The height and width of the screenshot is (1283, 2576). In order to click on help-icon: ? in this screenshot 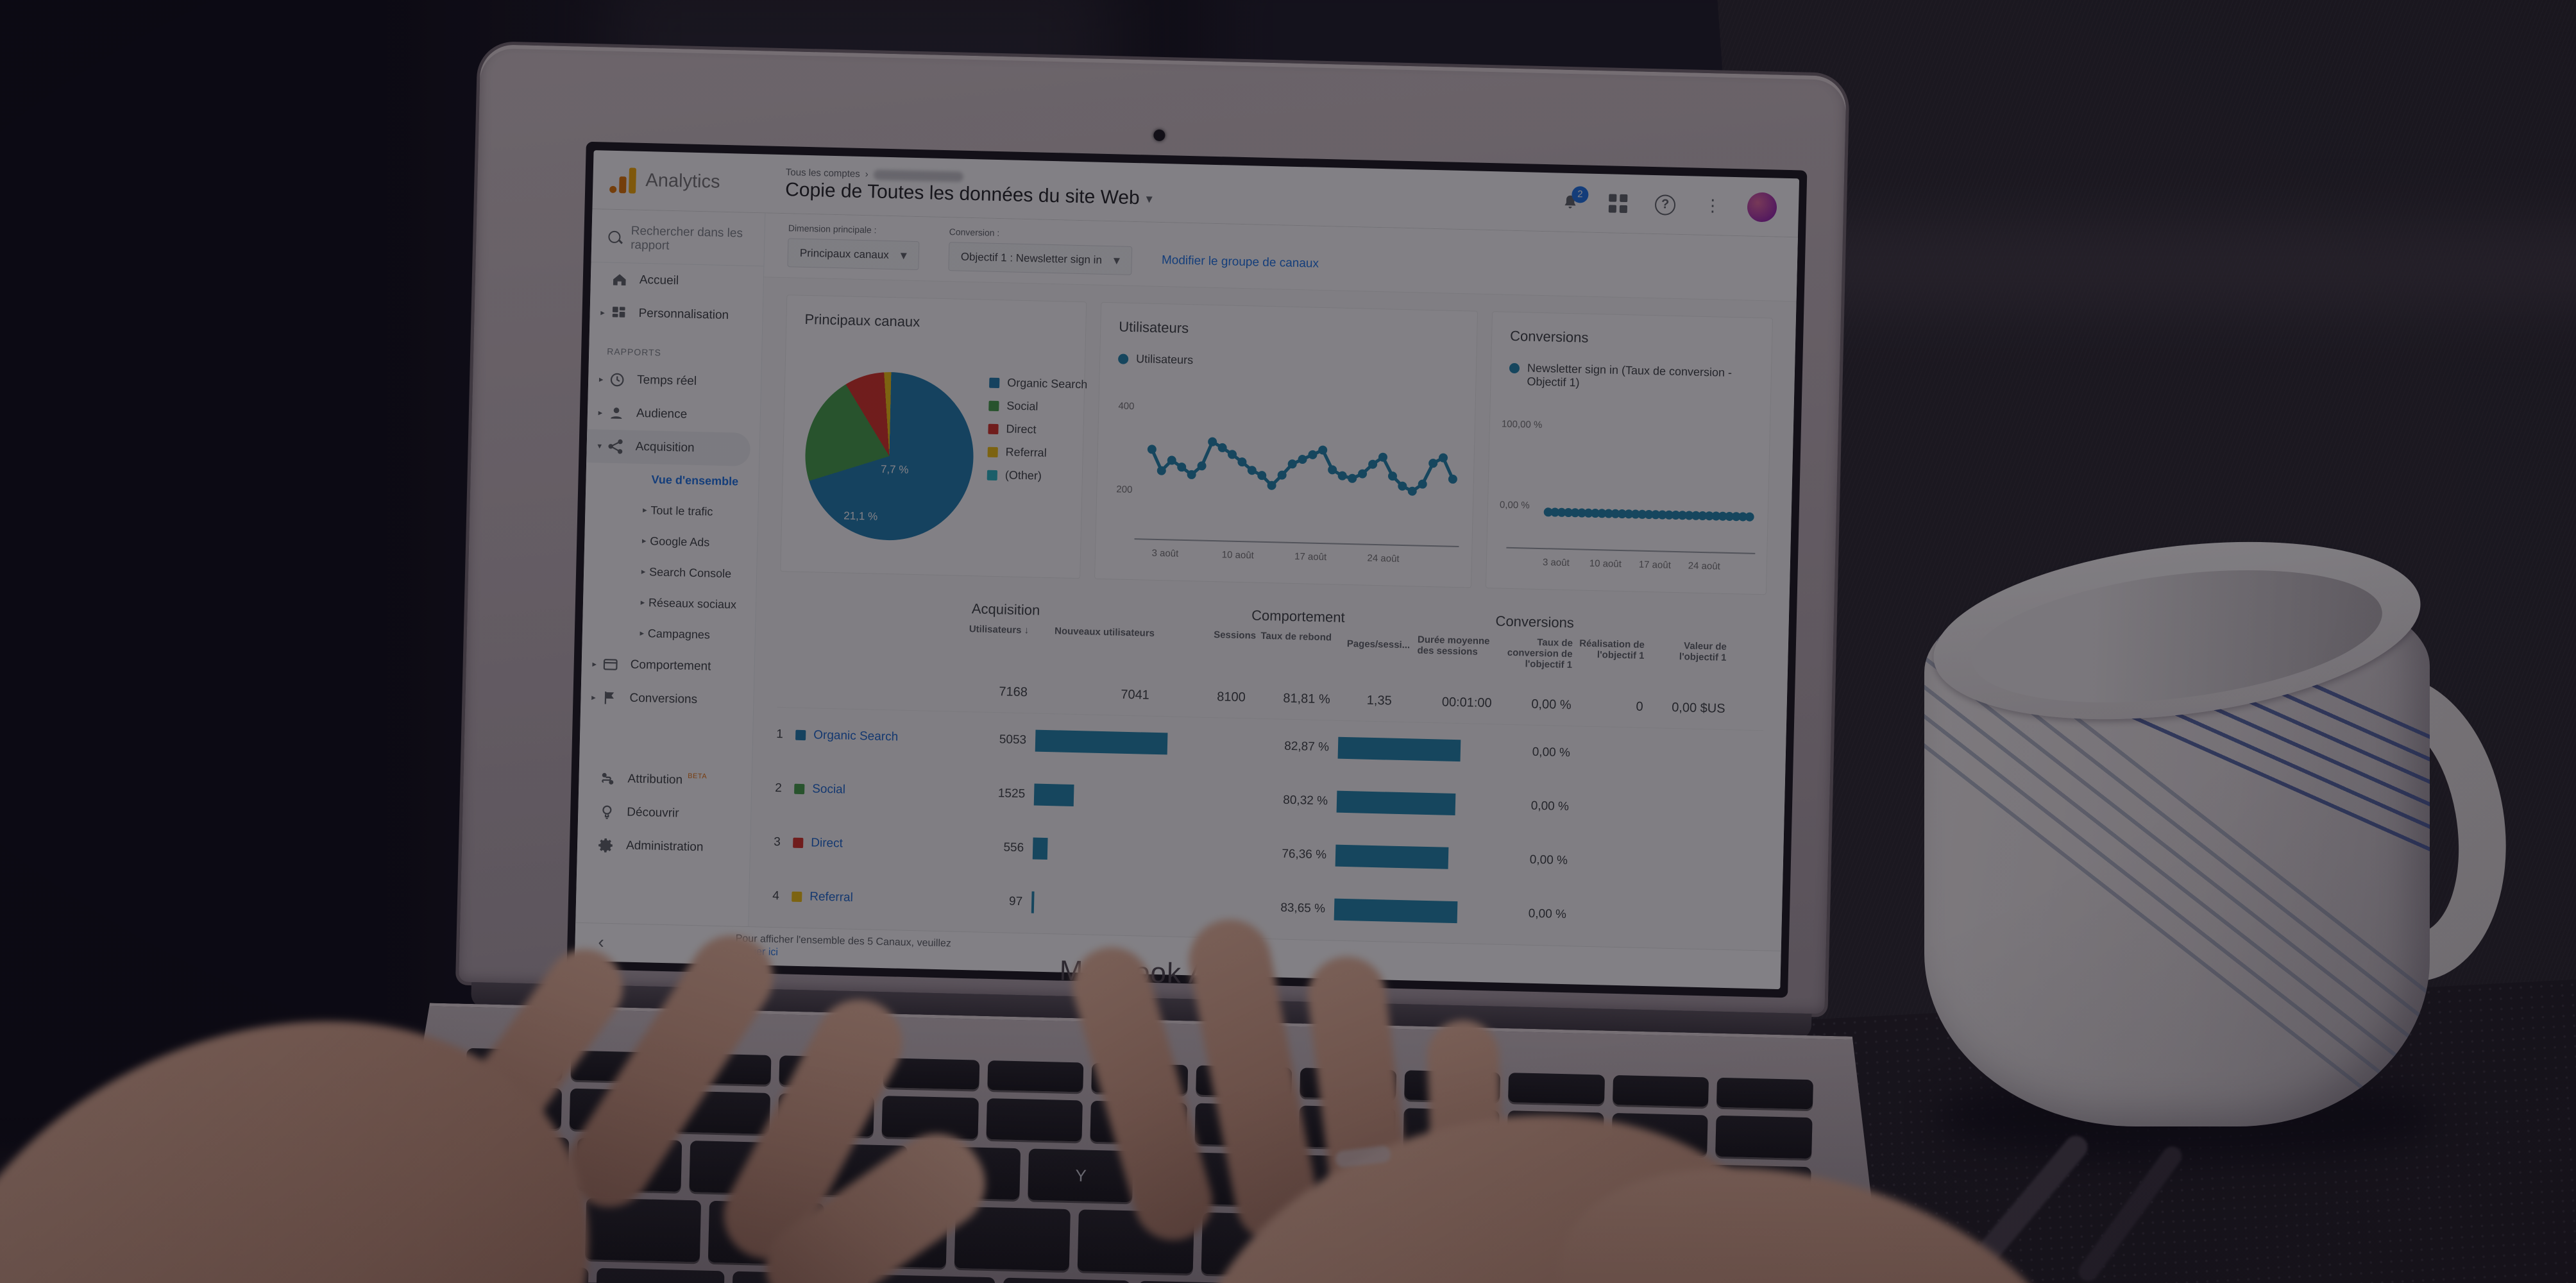, I will do `click(1665, 205)`.